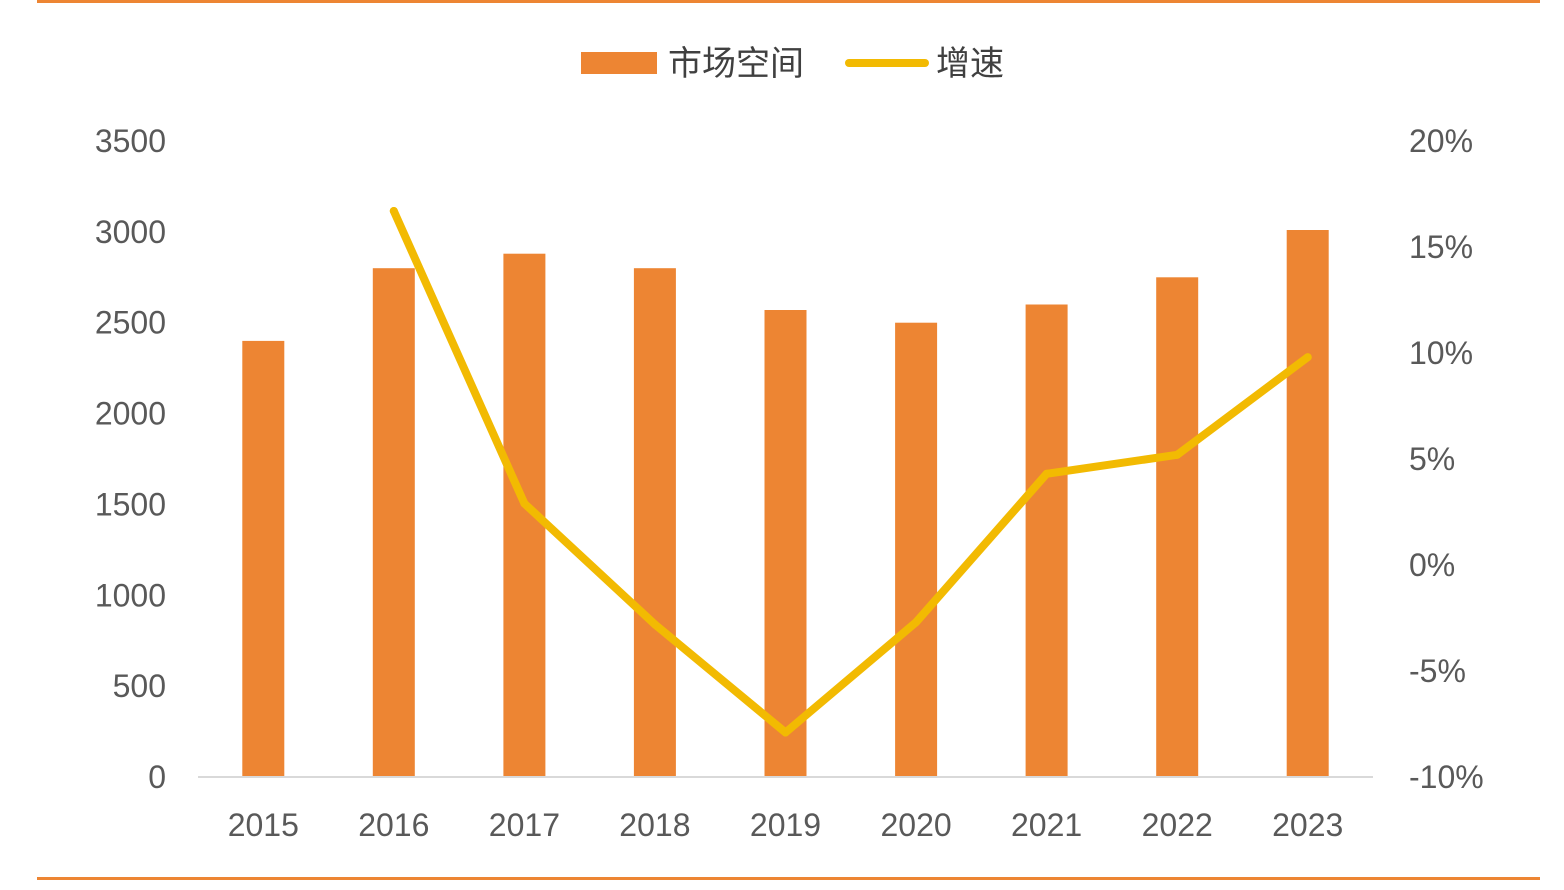  What do you see at coordinates (393, 522) in the screenshot?
I see `bar-2016` at bounding box center [393, 522].